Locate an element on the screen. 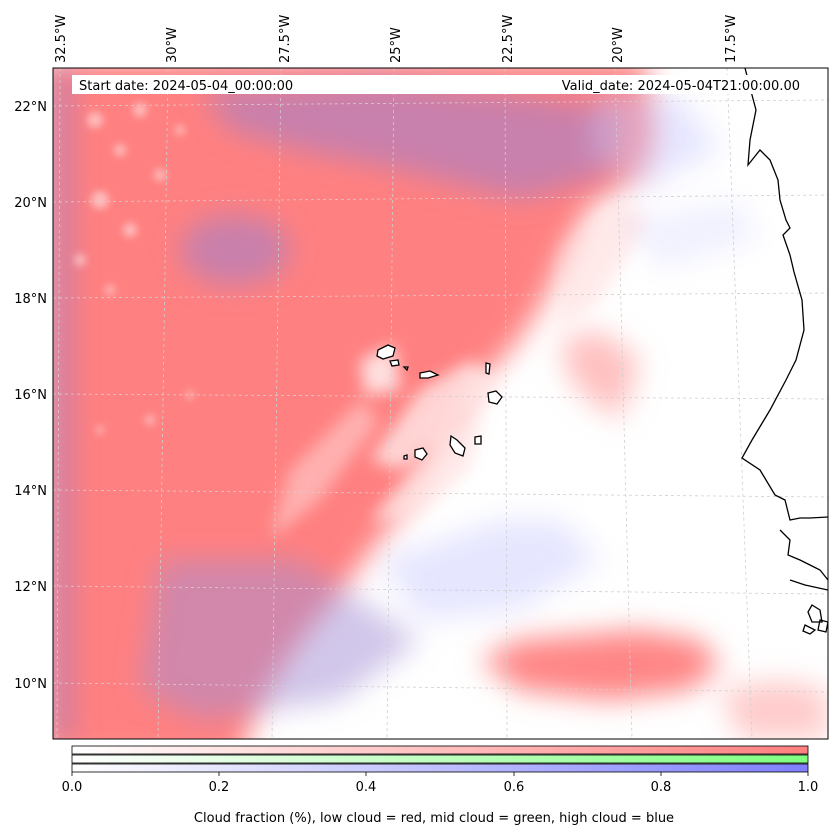 This screenshot has width=837, height=836. colorbar-tick-5: 1.0 is located at coordinates (808, 787).